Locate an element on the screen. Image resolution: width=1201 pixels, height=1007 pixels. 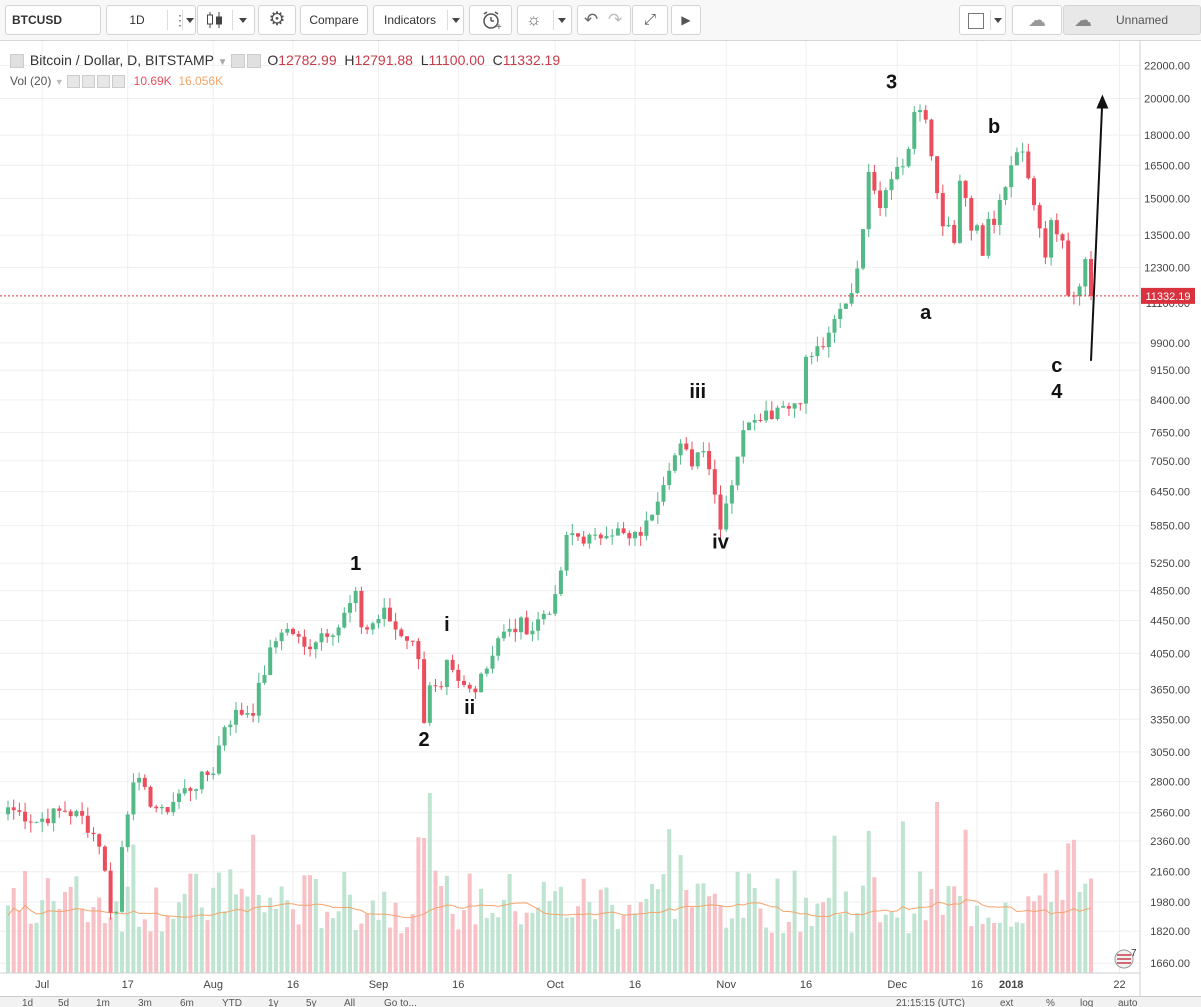
range-5d: 5d is located at coordinates (64, 1002).